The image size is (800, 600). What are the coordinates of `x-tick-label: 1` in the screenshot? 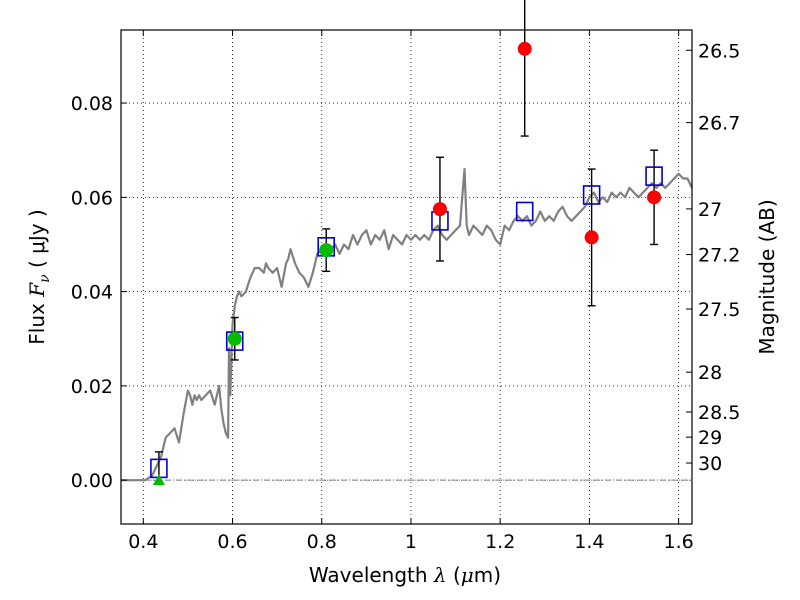 It's located at (411, 542).